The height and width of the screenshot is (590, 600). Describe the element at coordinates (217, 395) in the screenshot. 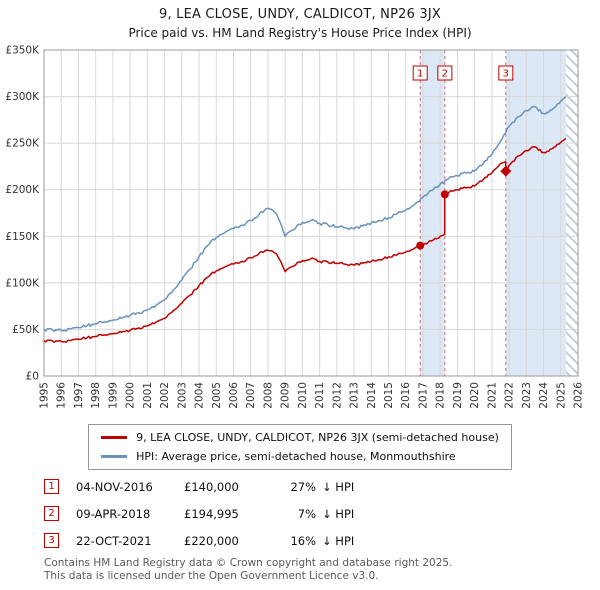

I see `x-axis-label: 2005` at that location.